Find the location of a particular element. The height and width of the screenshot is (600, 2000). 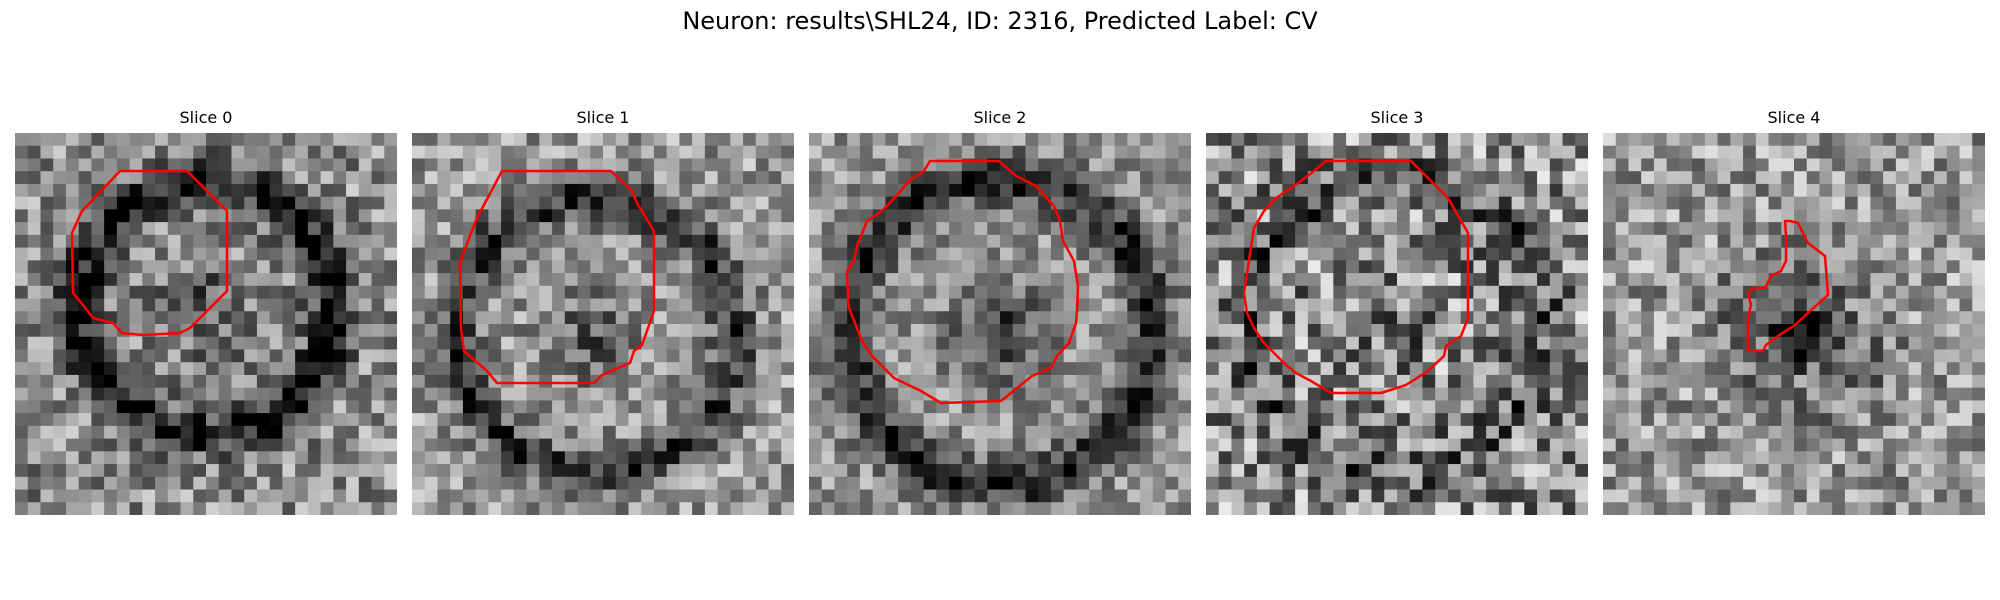

slice-title: Slice 4 is located at coordinates (1794, 117).